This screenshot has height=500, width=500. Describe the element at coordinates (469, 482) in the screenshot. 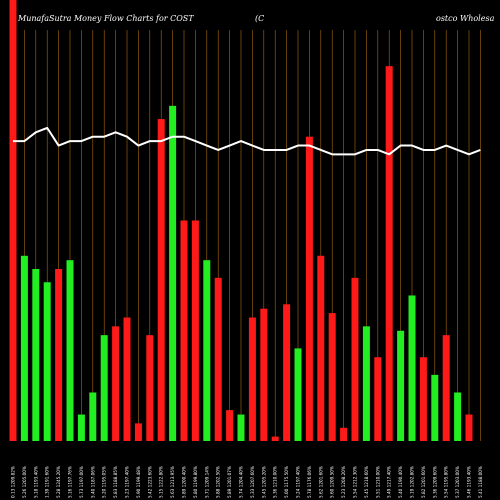

I see `x-tick-label: 5.46 1193.40%` at that location.